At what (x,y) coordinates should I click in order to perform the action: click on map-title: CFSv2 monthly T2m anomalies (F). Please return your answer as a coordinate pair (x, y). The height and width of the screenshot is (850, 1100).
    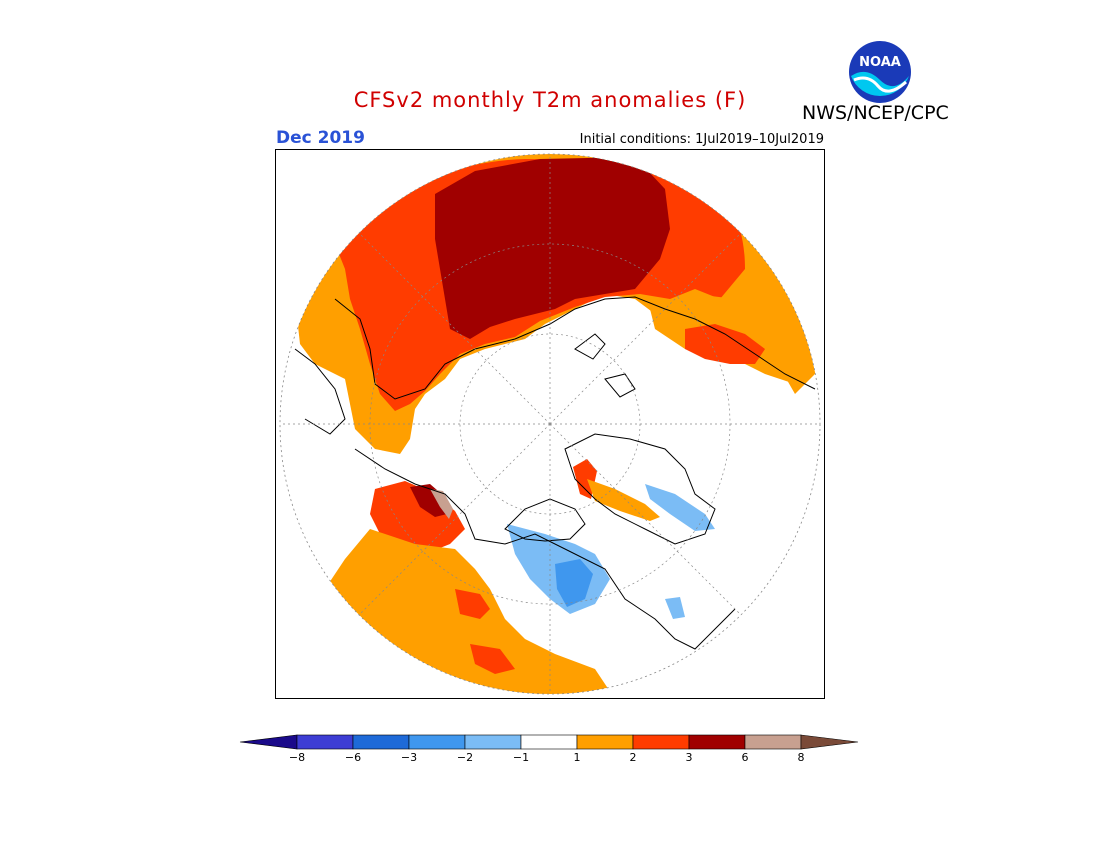
    Looking at the image, I should click on (550, 100).